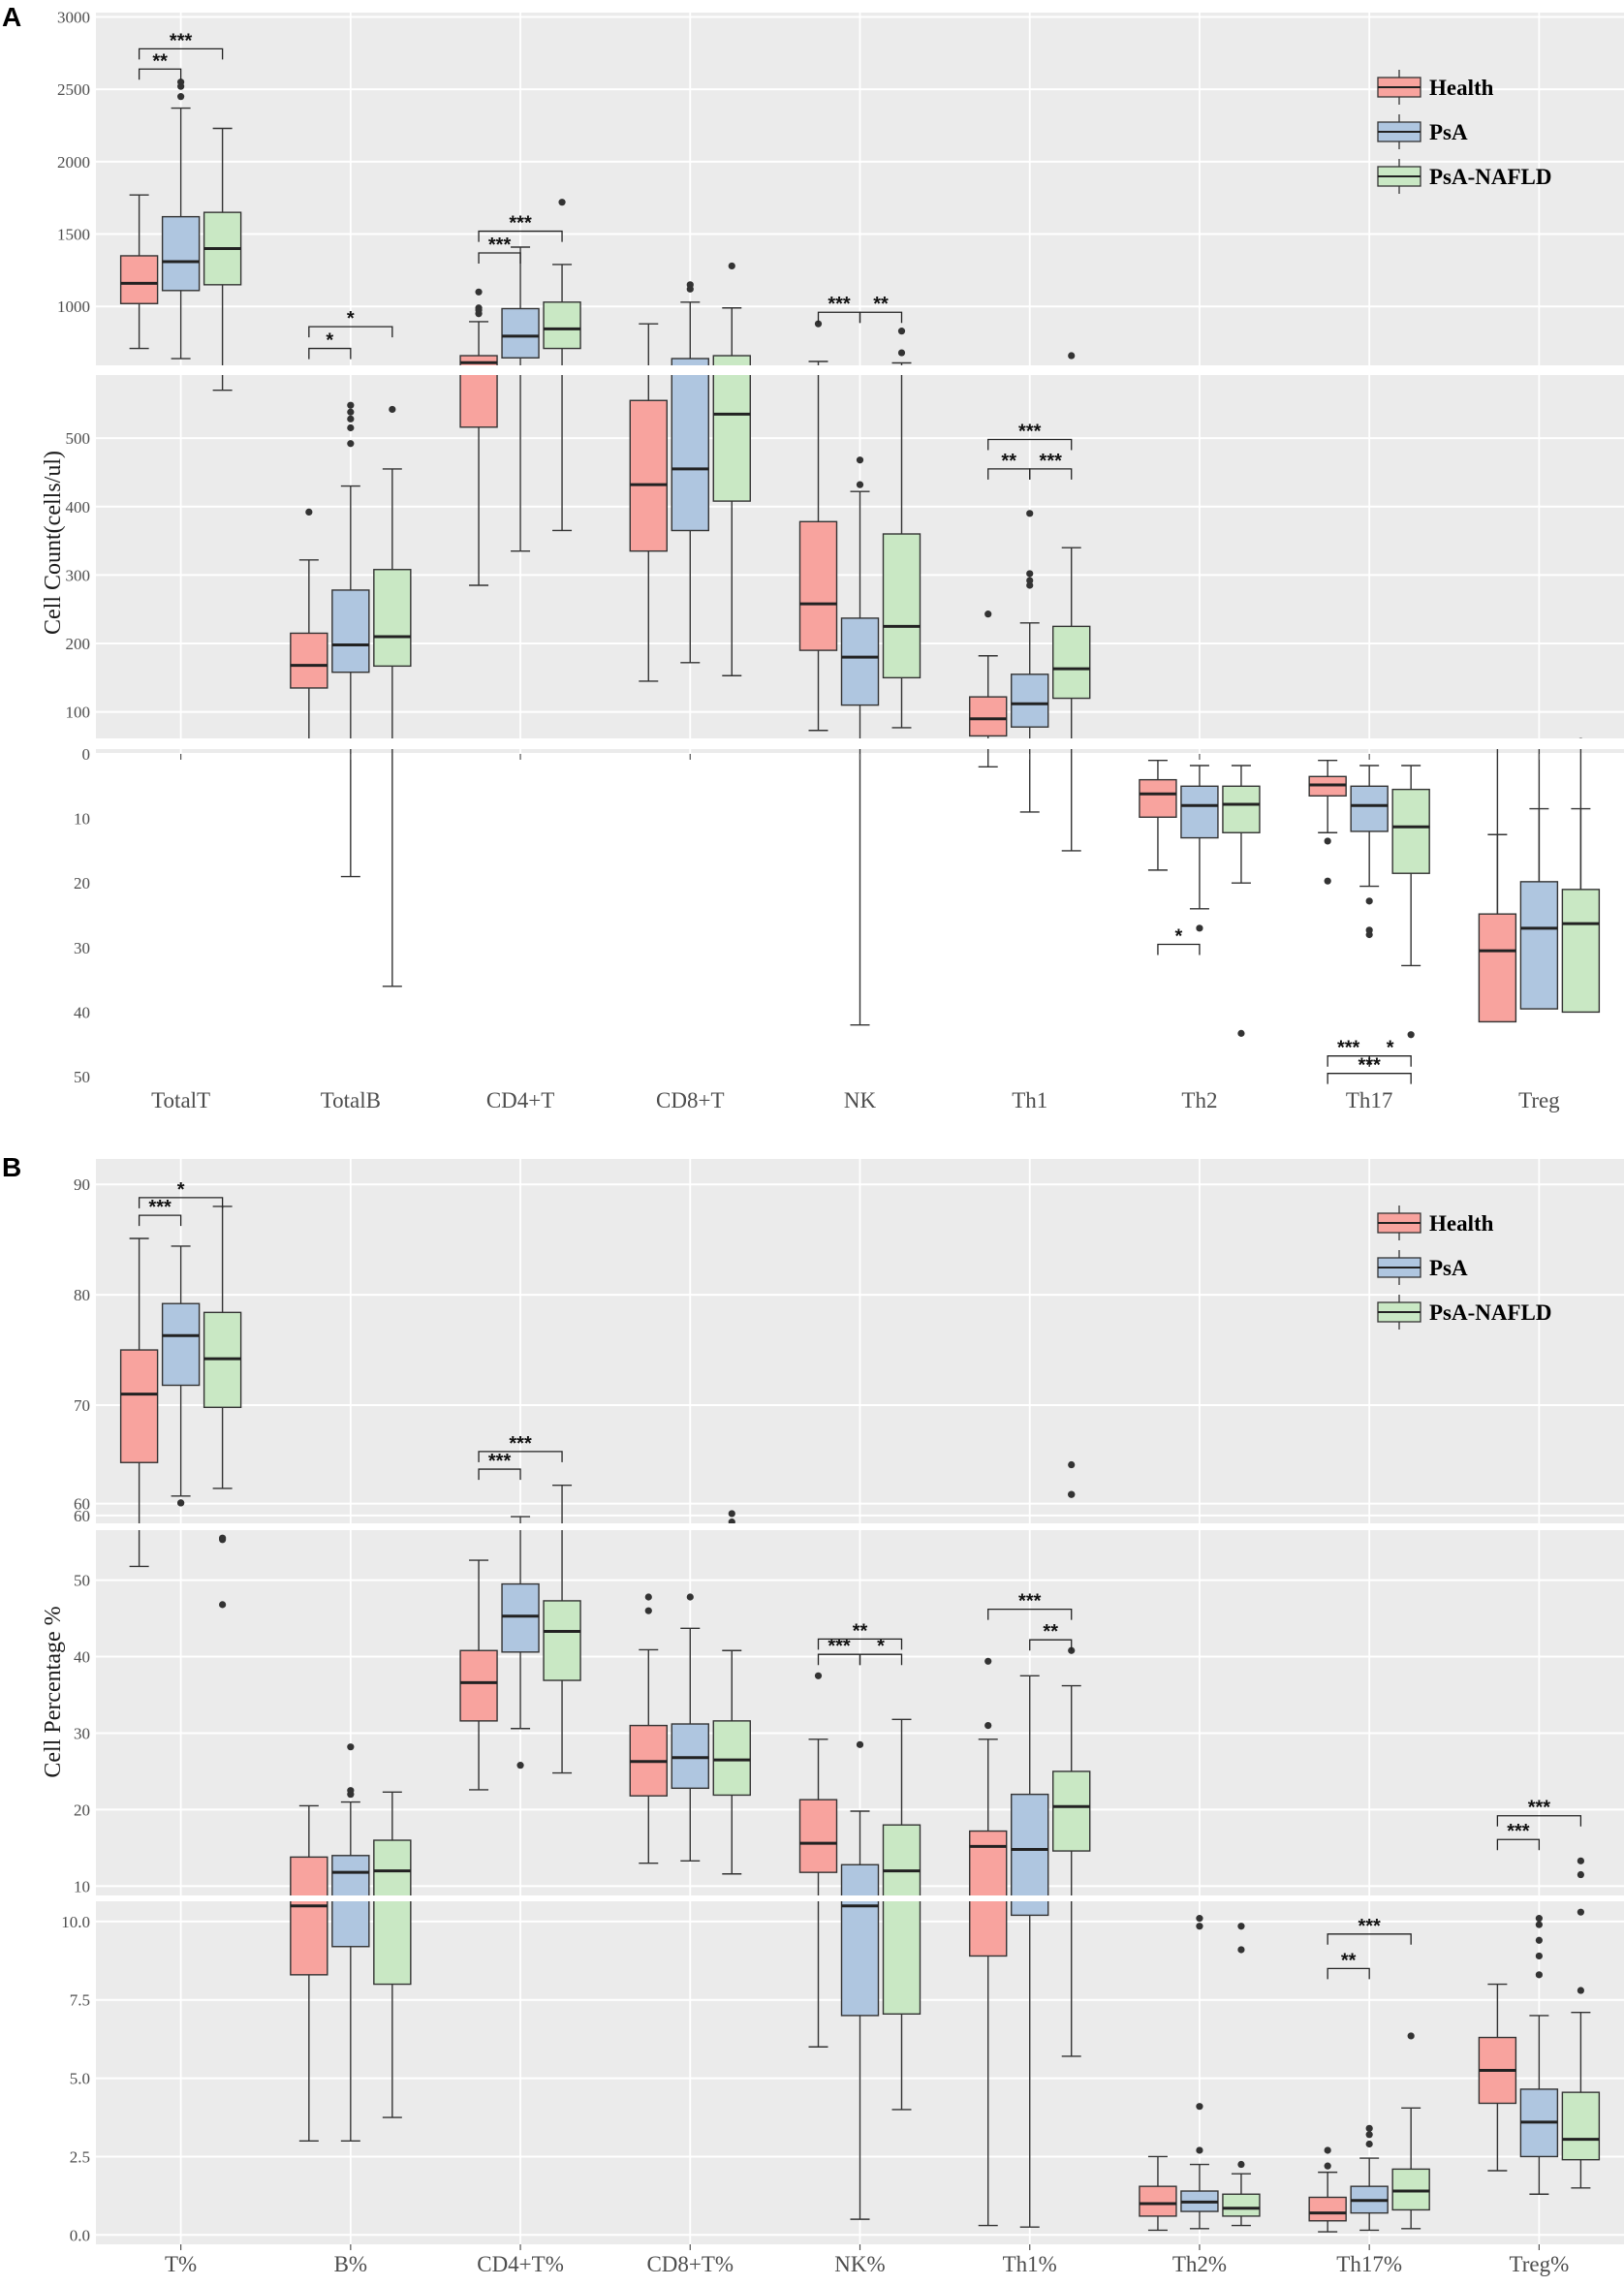  What do you see at coordinates (78, 439) in the screenshot?
I see `y-tick-label: 500` at bounding box center [78, 439].